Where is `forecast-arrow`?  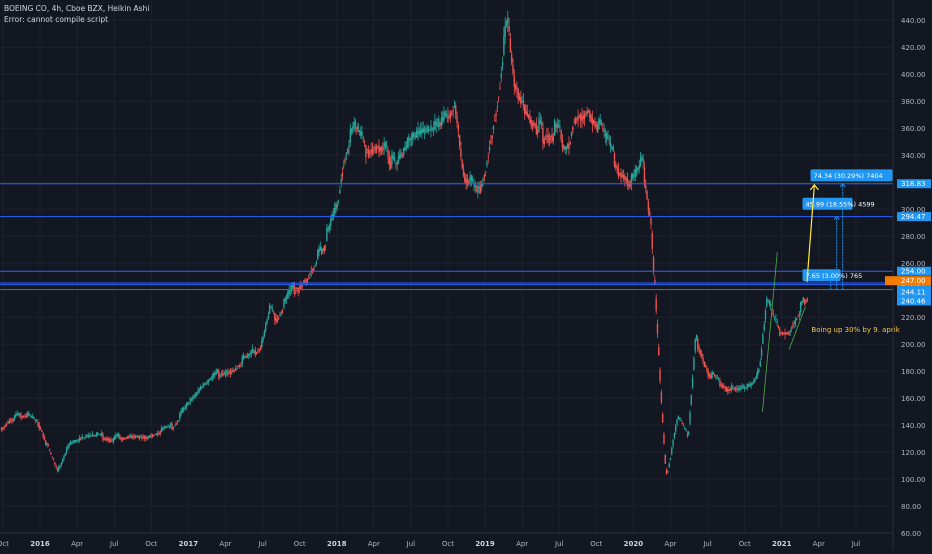
forecast-arrow is located at coordinates (810, 233).